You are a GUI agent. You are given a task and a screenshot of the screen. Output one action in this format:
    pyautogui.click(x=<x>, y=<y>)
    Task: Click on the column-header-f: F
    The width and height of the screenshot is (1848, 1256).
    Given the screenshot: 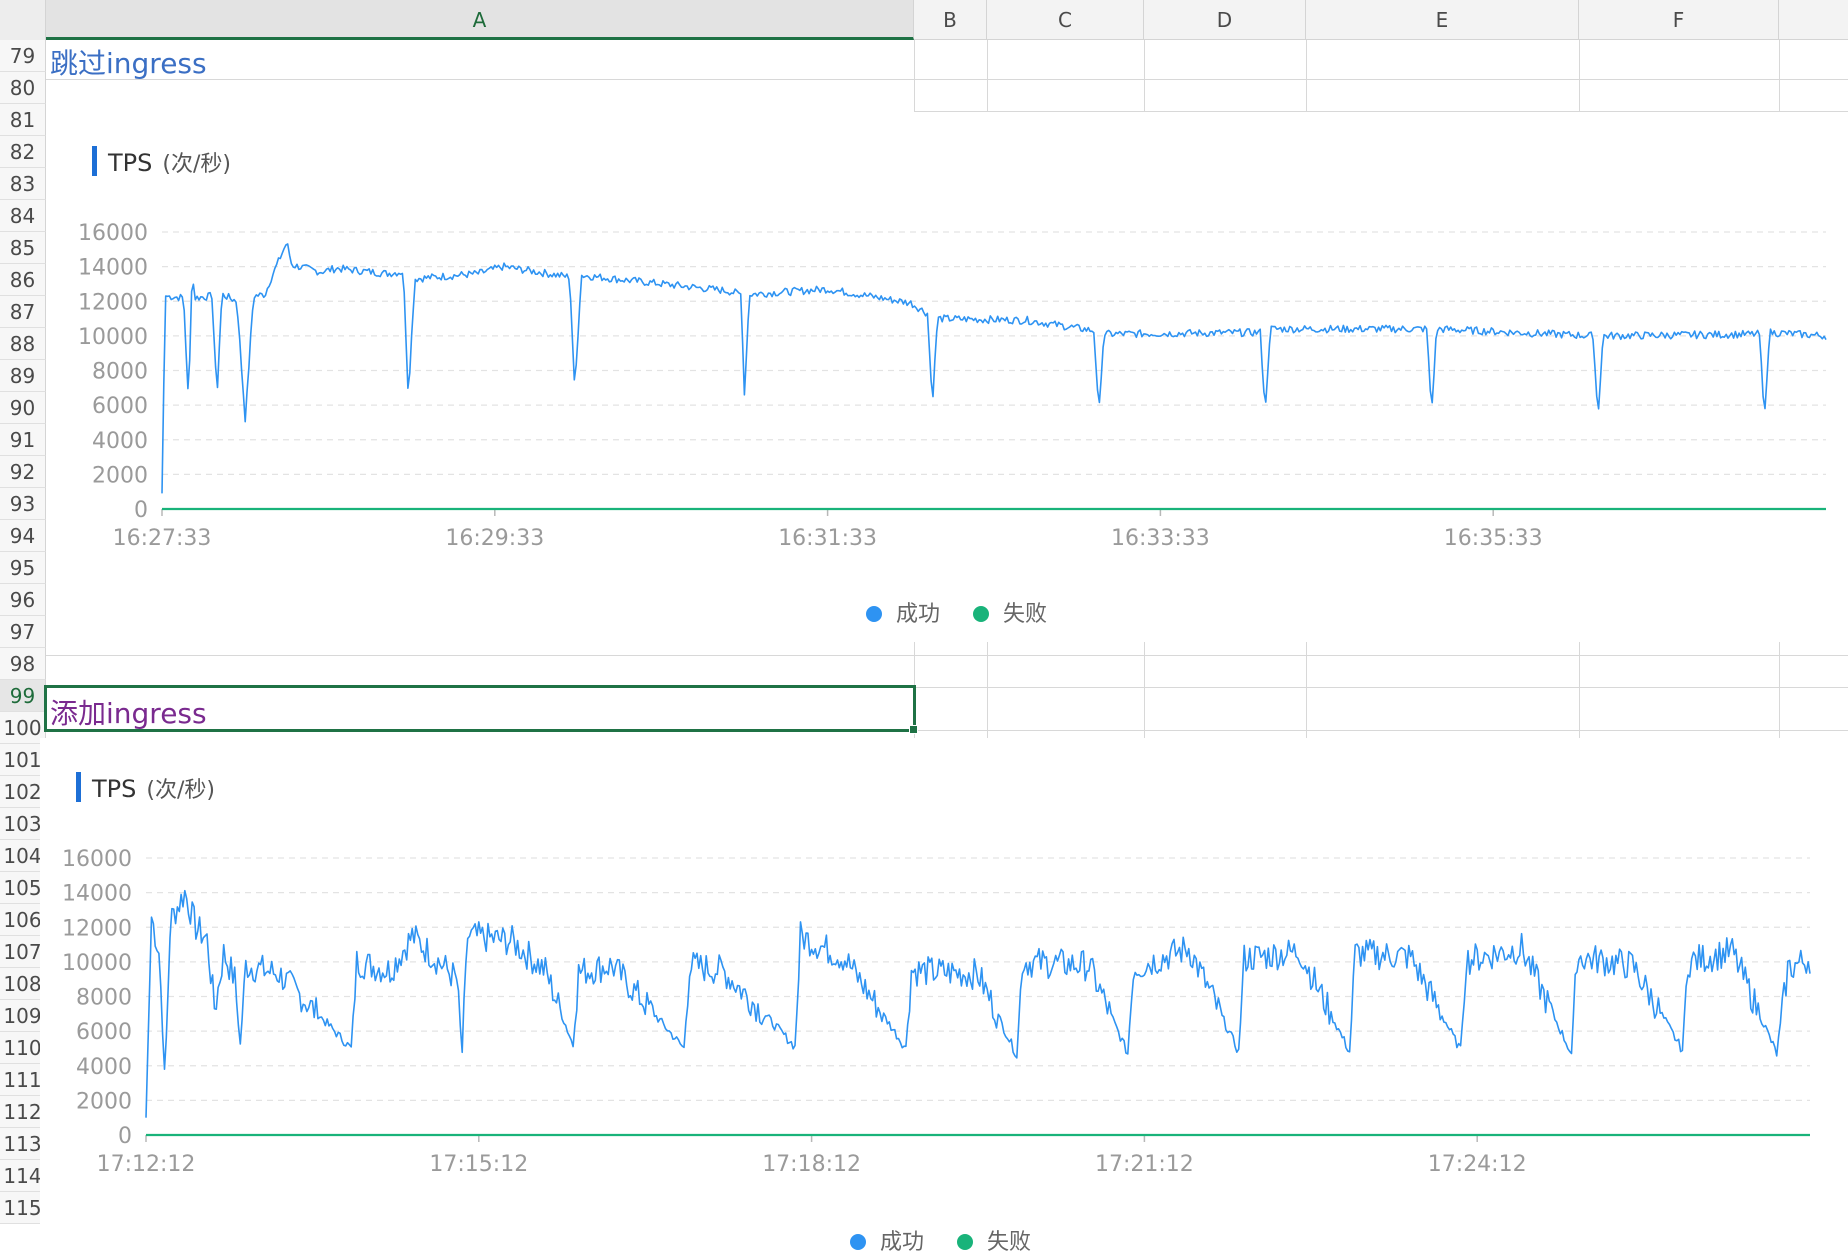 What is the action you would take?
    pyautogui.click(x=1679, y=20)
    